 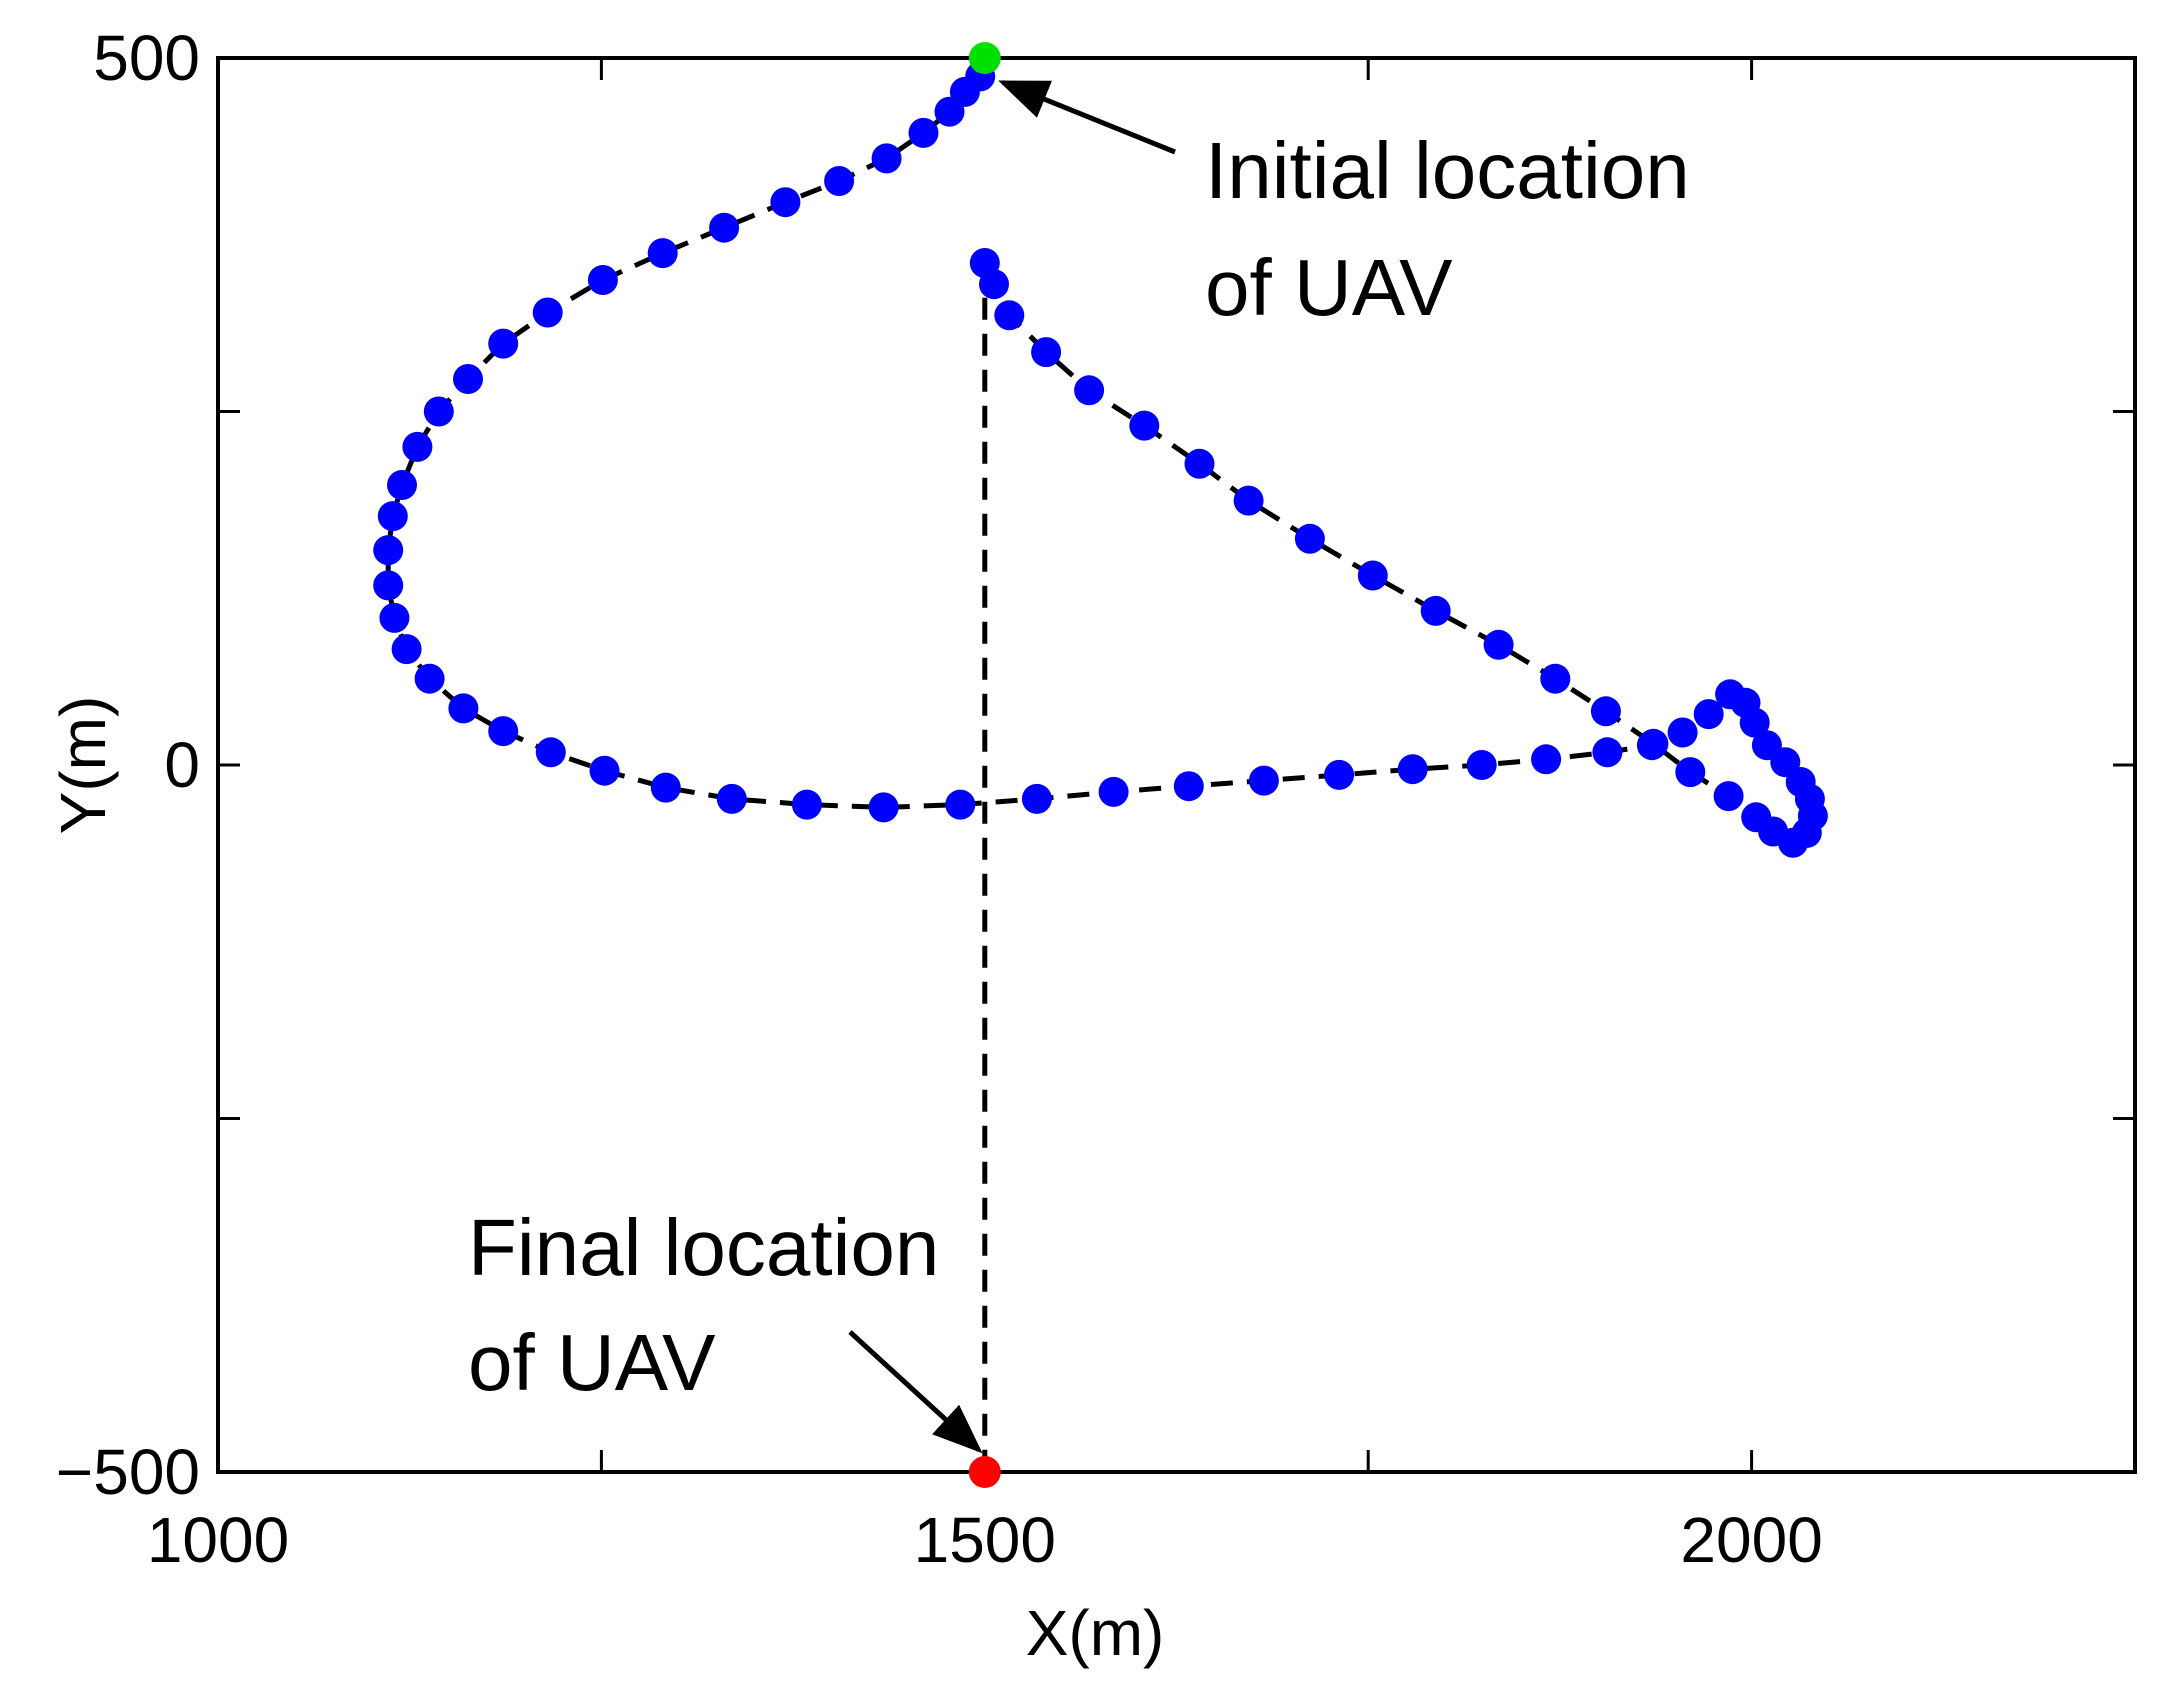 What do you see at coordinates (1447, 170) in the screenshot?
I see `annotation-initial-line-1: Initial location` at bounding box center [1447, 170].